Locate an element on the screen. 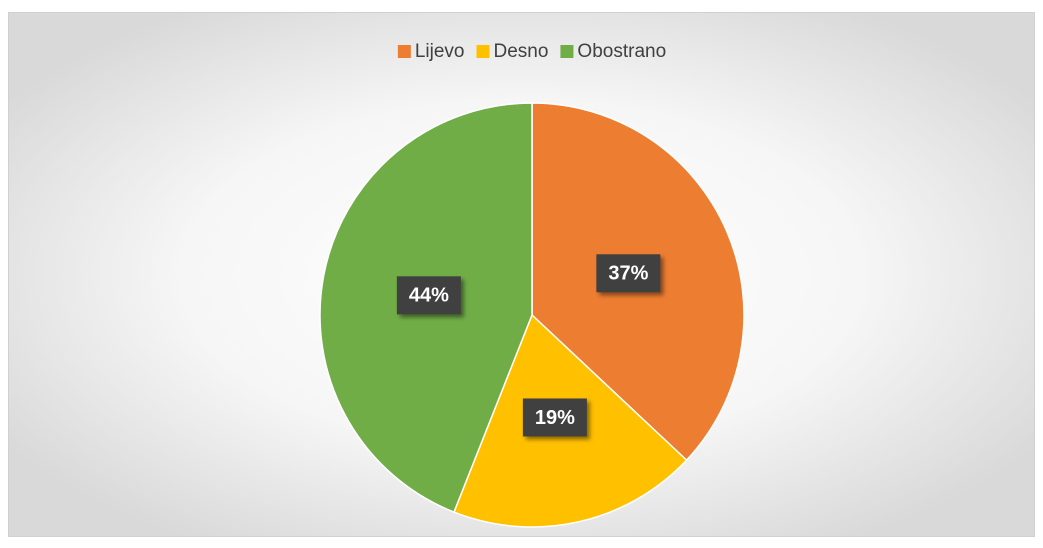 The height and width of the screenshot is (548, 1043). data-label: 19% is located at coordinates (555, 418).